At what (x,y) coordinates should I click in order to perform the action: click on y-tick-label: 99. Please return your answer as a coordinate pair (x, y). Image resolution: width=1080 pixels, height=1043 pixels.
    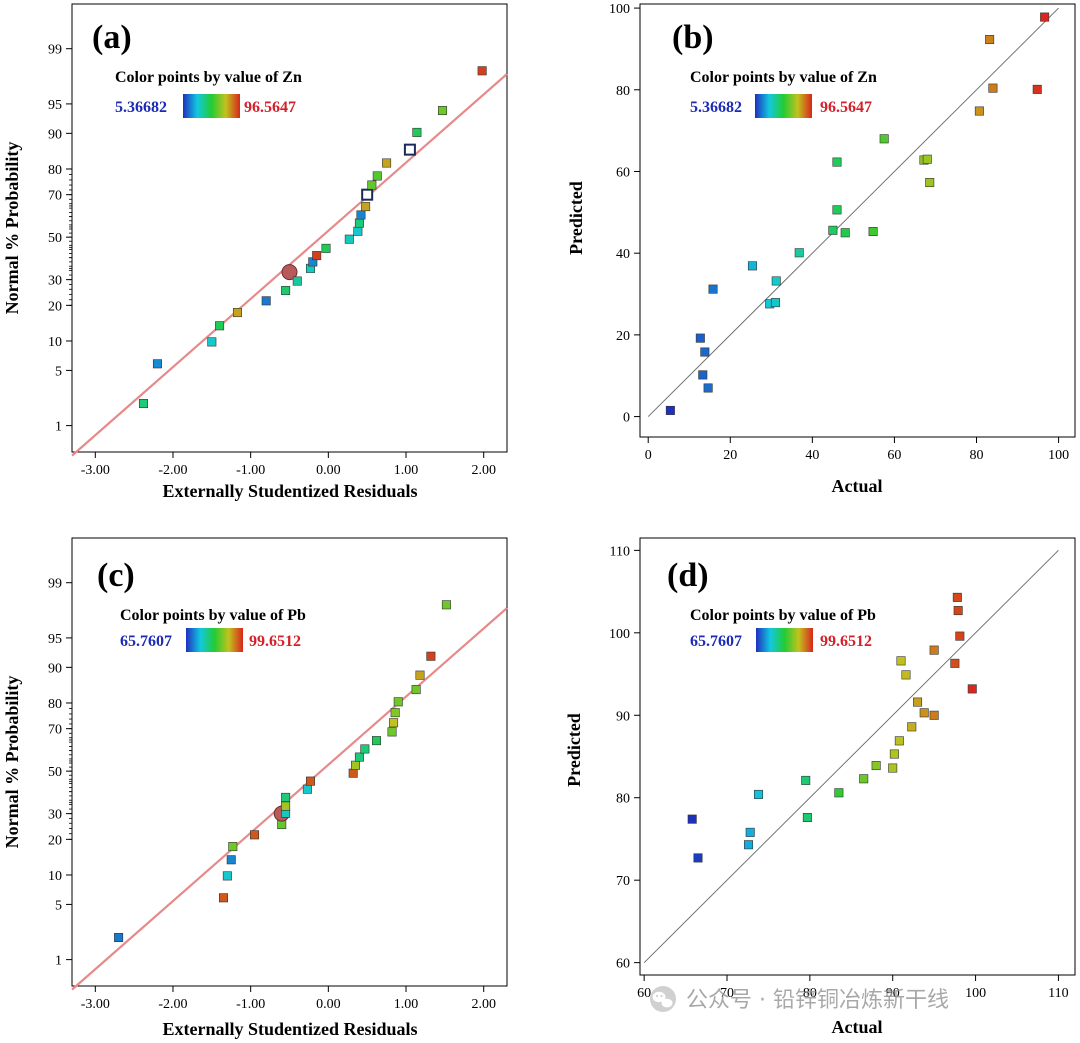
    Looking at the image, I should click on (55, 50).